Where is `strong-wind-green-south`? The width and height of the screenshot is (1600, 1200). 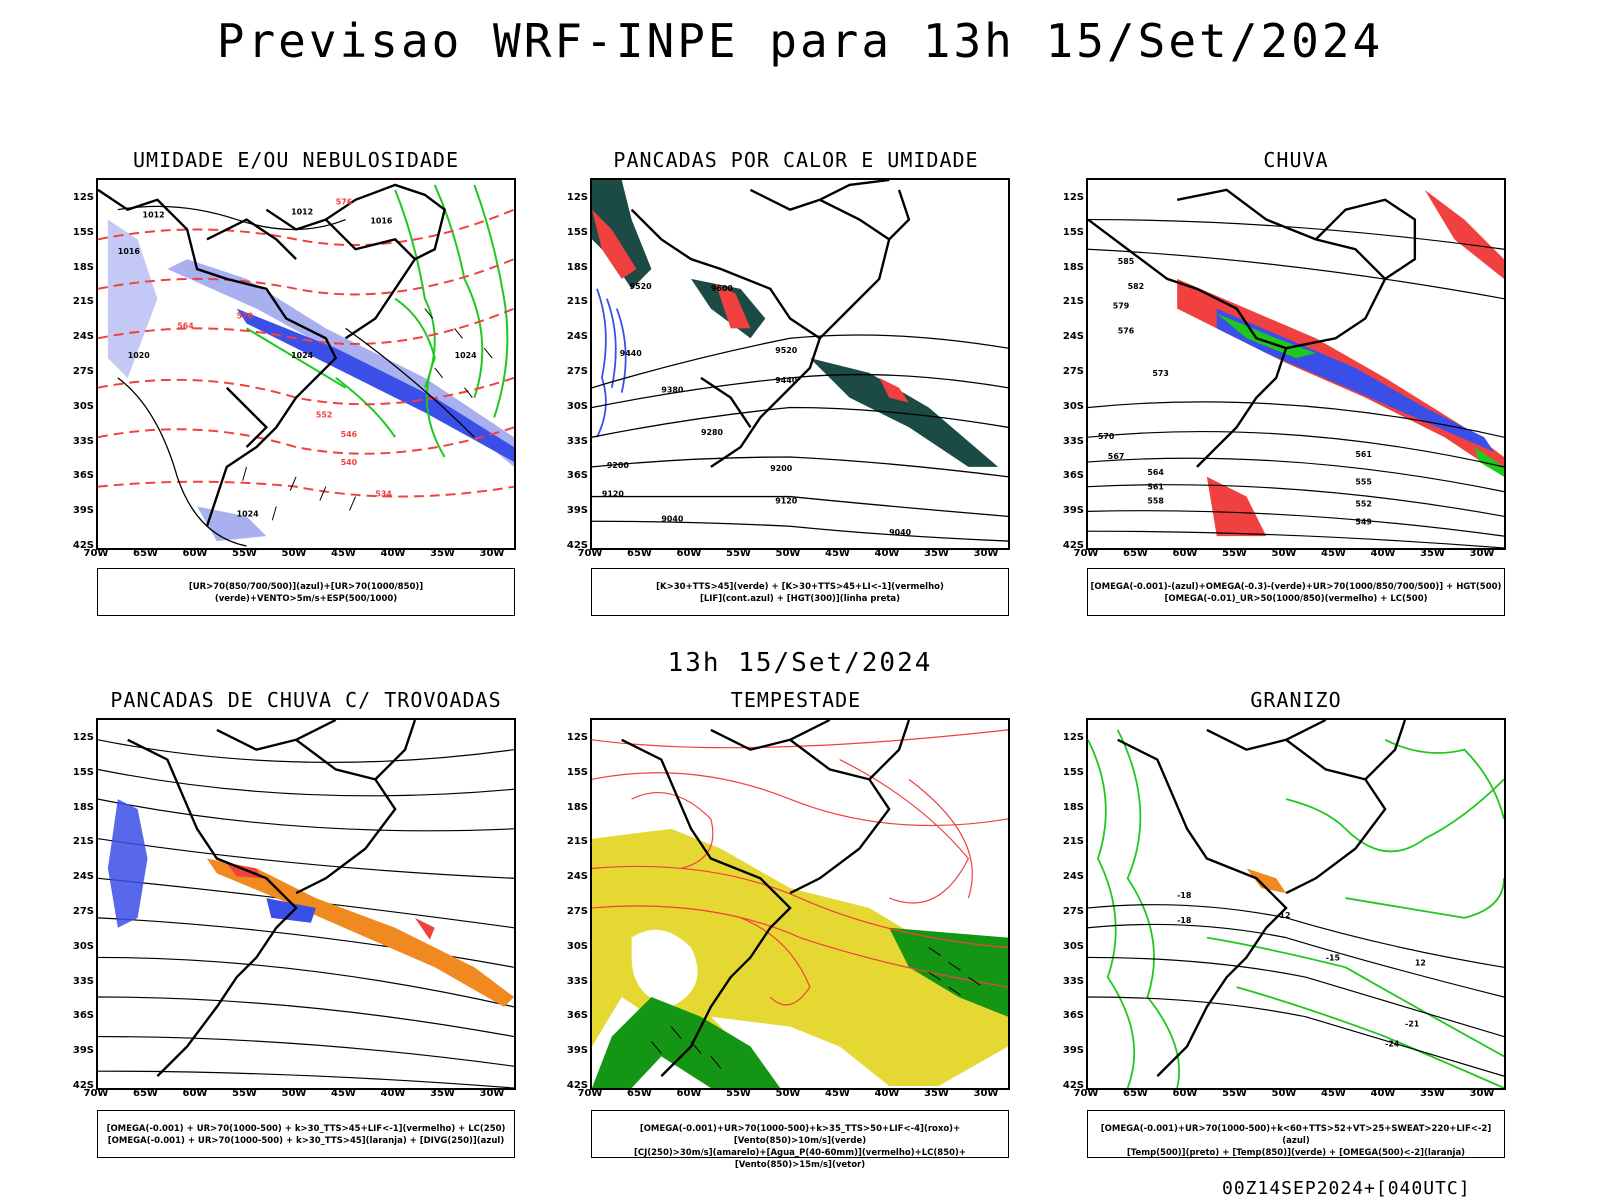
strong-wind-green-south is located at coordinates (686, 1042).